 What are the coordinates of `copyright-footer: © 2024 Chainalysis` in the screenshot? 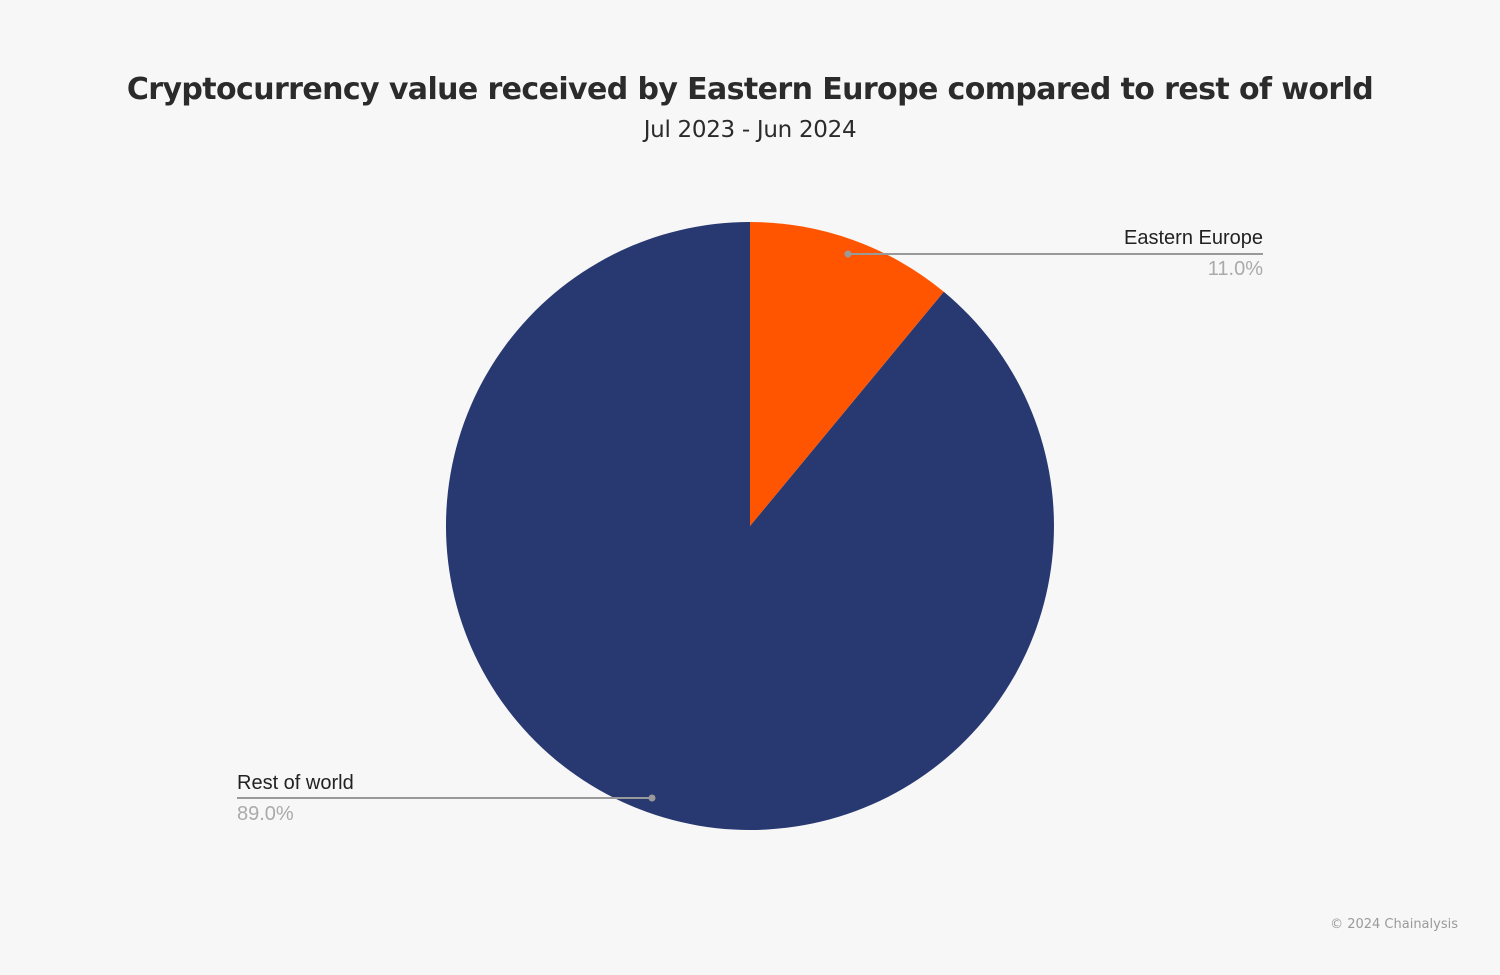 It's located at (1394, 924).